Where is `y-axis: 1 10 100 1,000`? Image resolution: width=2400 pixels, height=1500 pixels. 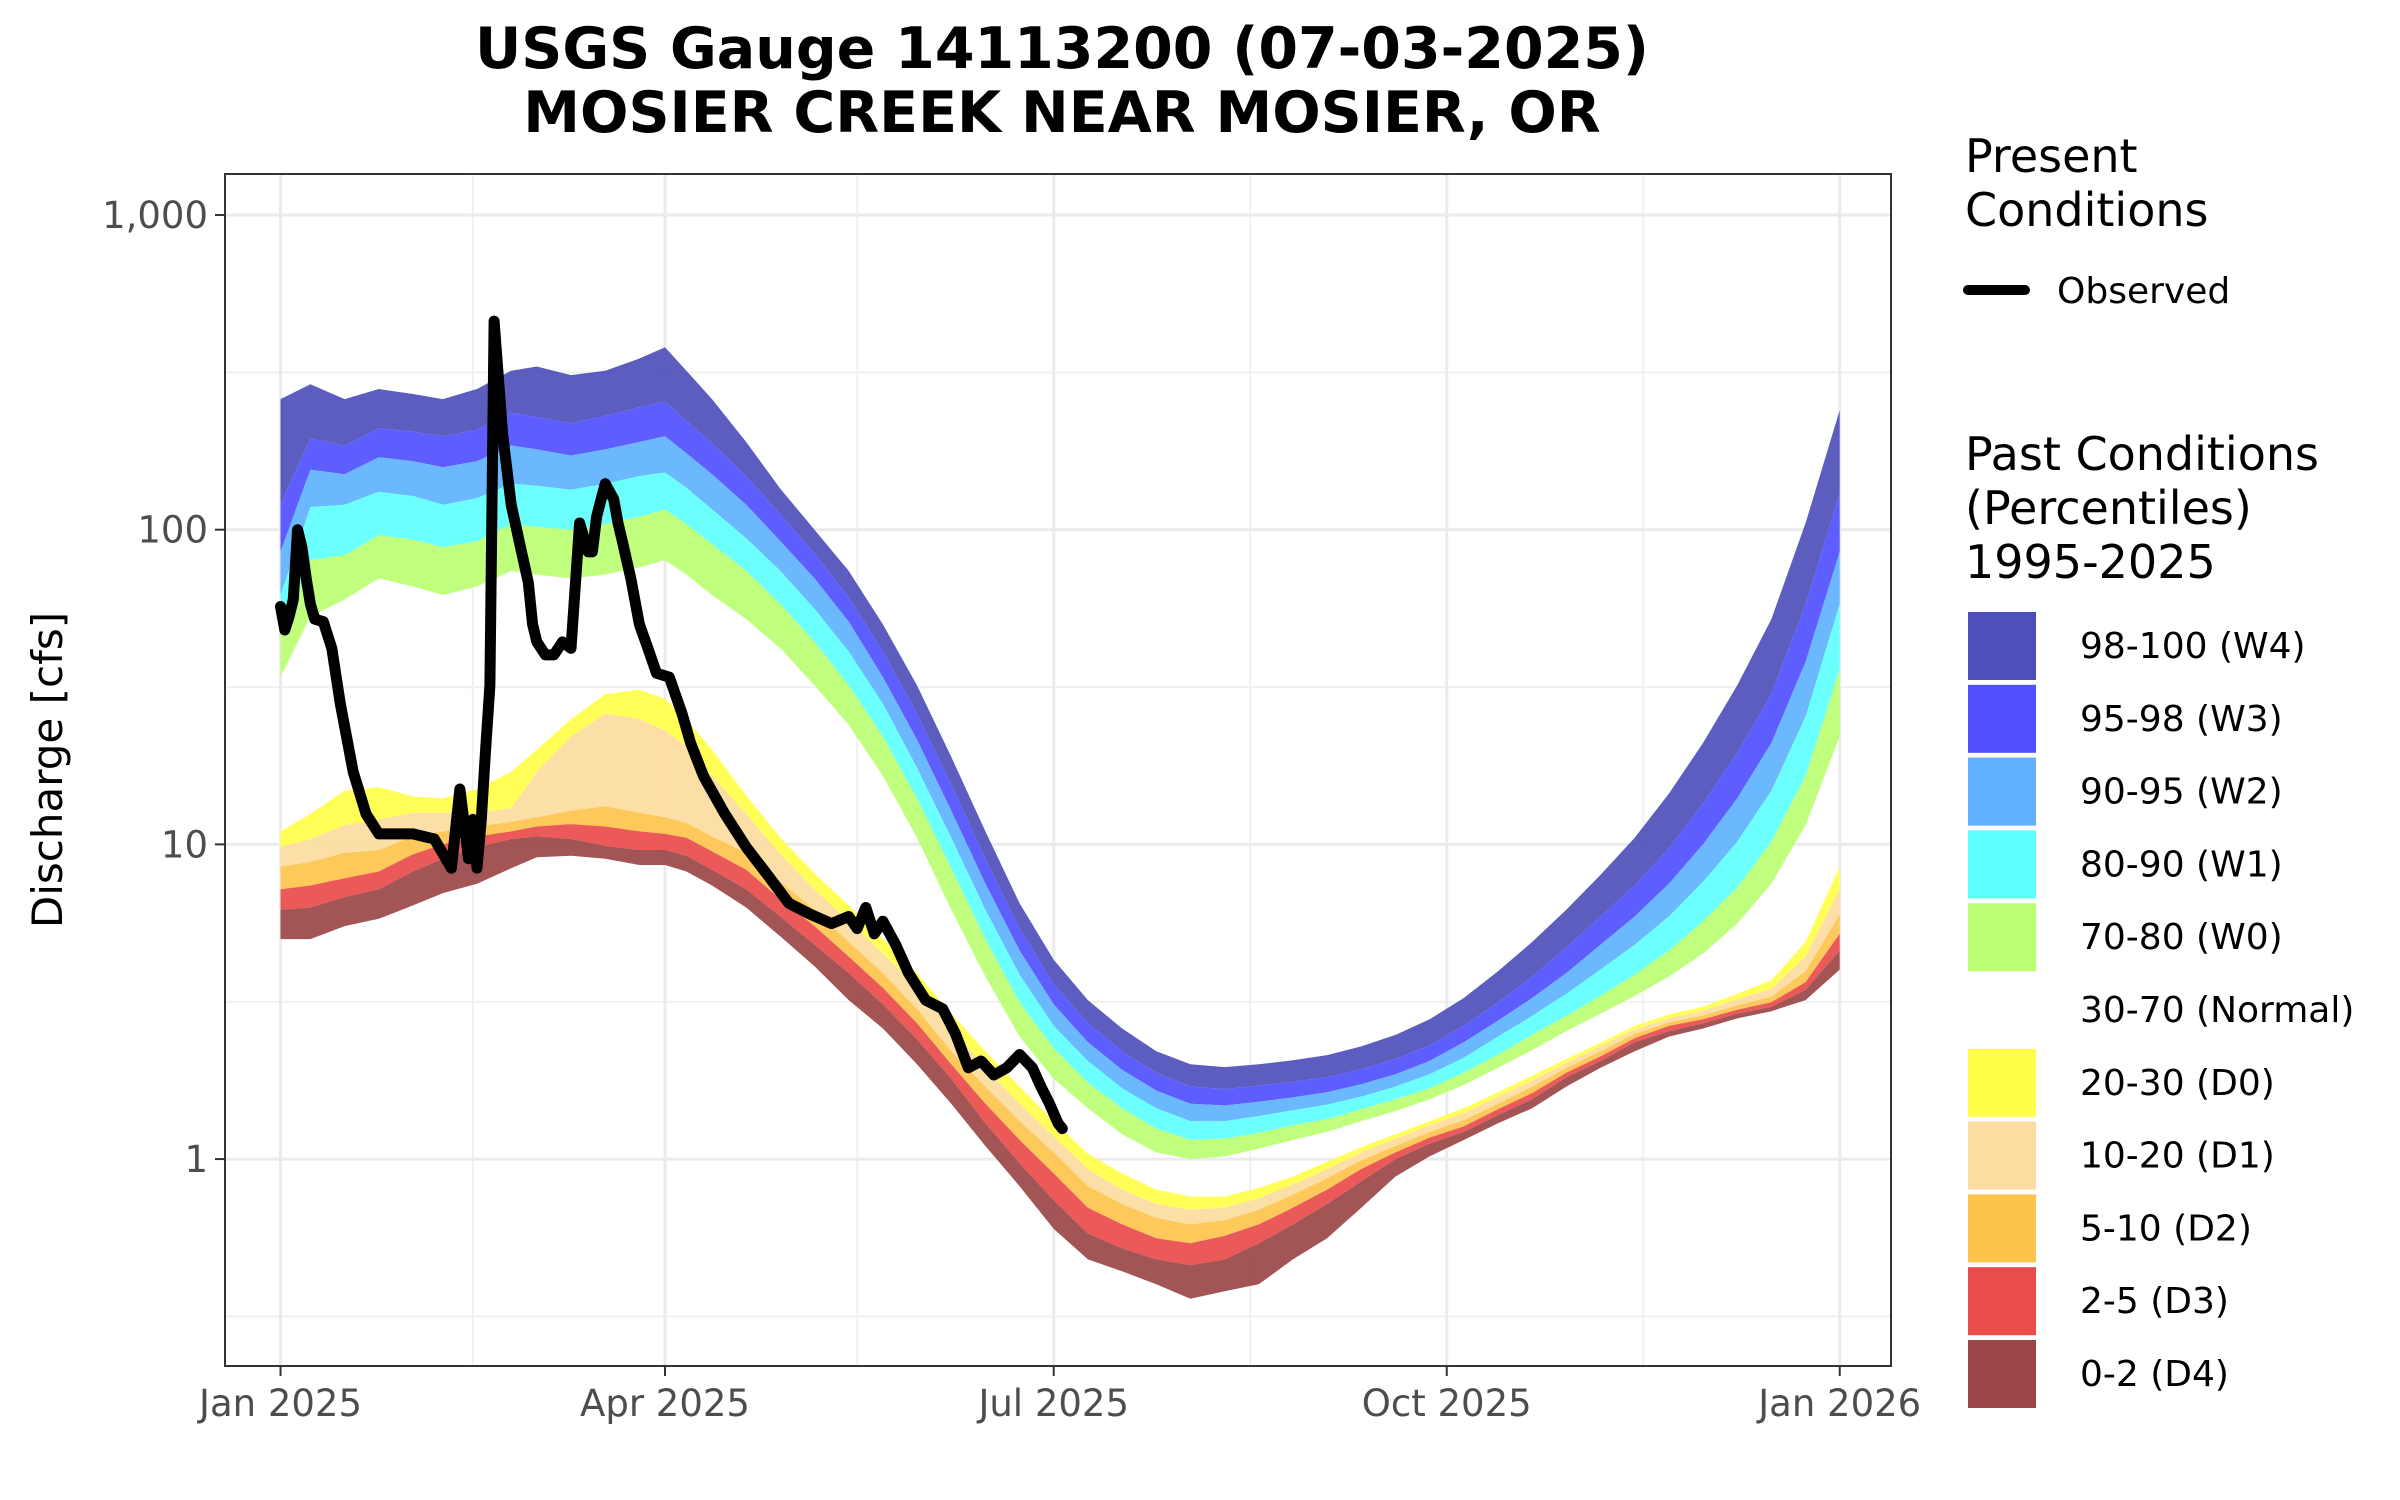
y-axis: 1 10 100 1,000 is located at coordinates (163, 687).